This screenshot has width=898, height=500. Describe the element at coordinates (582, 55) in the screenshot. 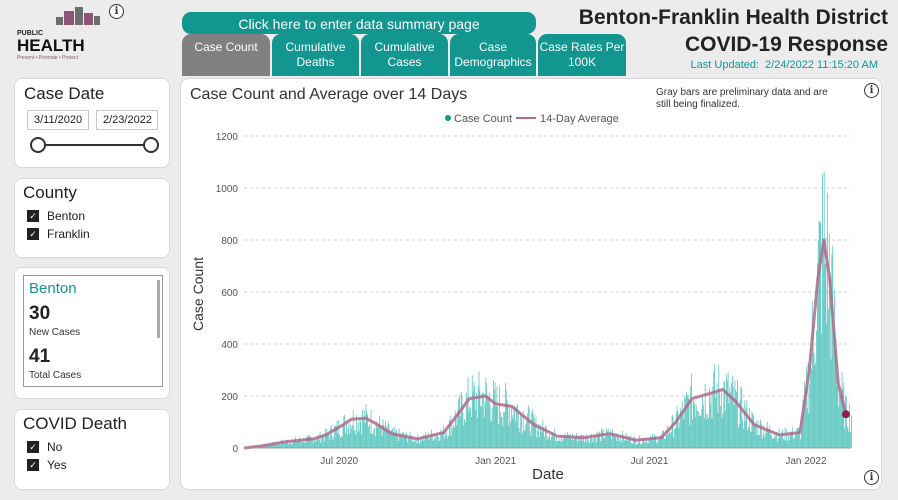

I see `tab-case-rates: Case Rates Per 100K` at that location.